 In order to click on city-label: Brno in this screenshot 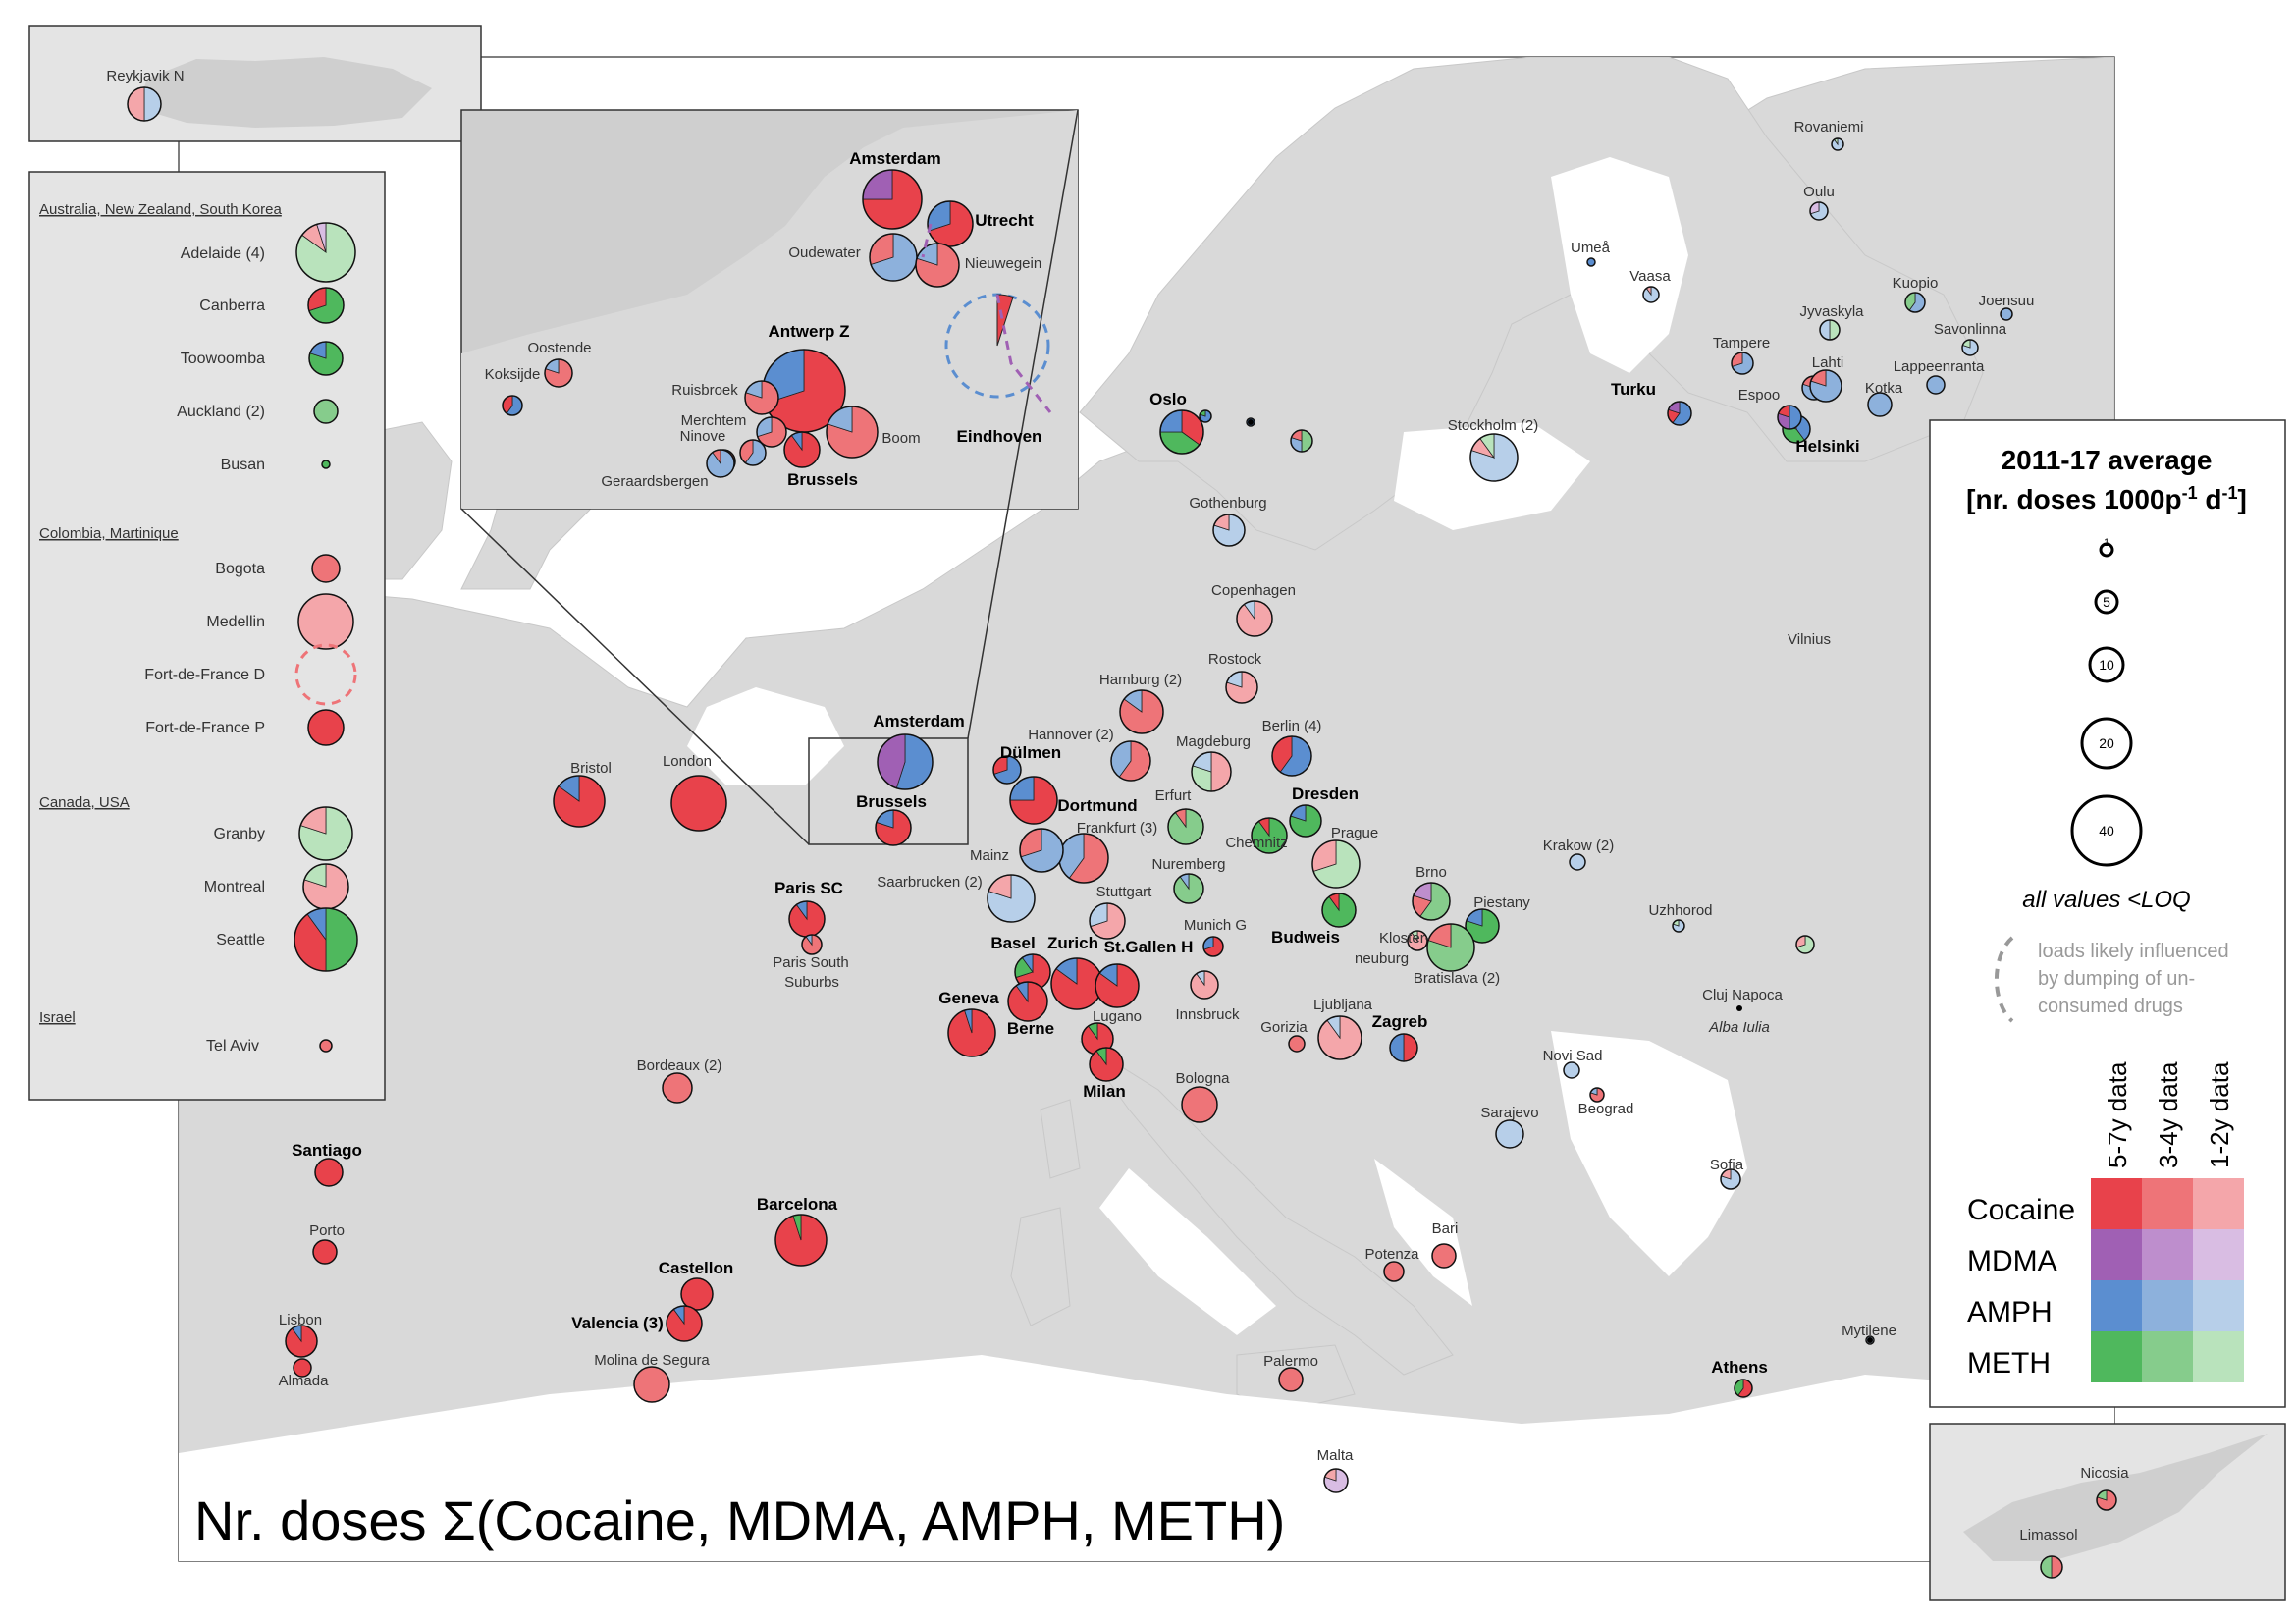, I will do `click(1431, 872)`.